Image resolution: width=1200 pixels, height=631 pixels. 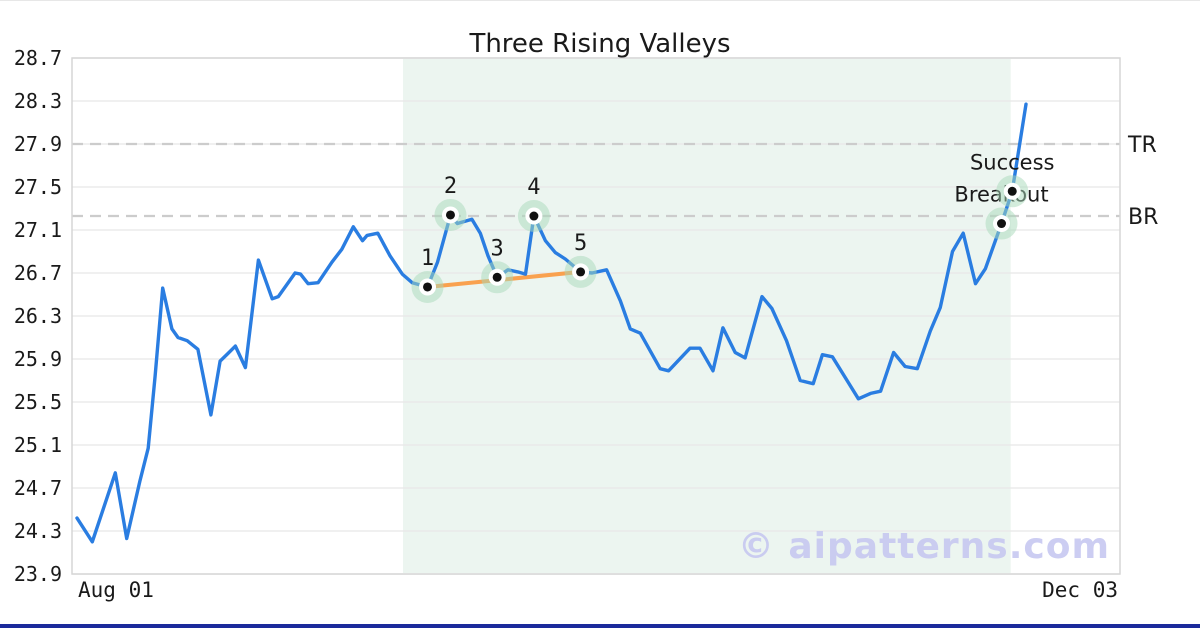 What do you see at coordinates (580, 243) in the screenshot?
I see `marker-label-point-5: 5` at bounding box center [580, 243].